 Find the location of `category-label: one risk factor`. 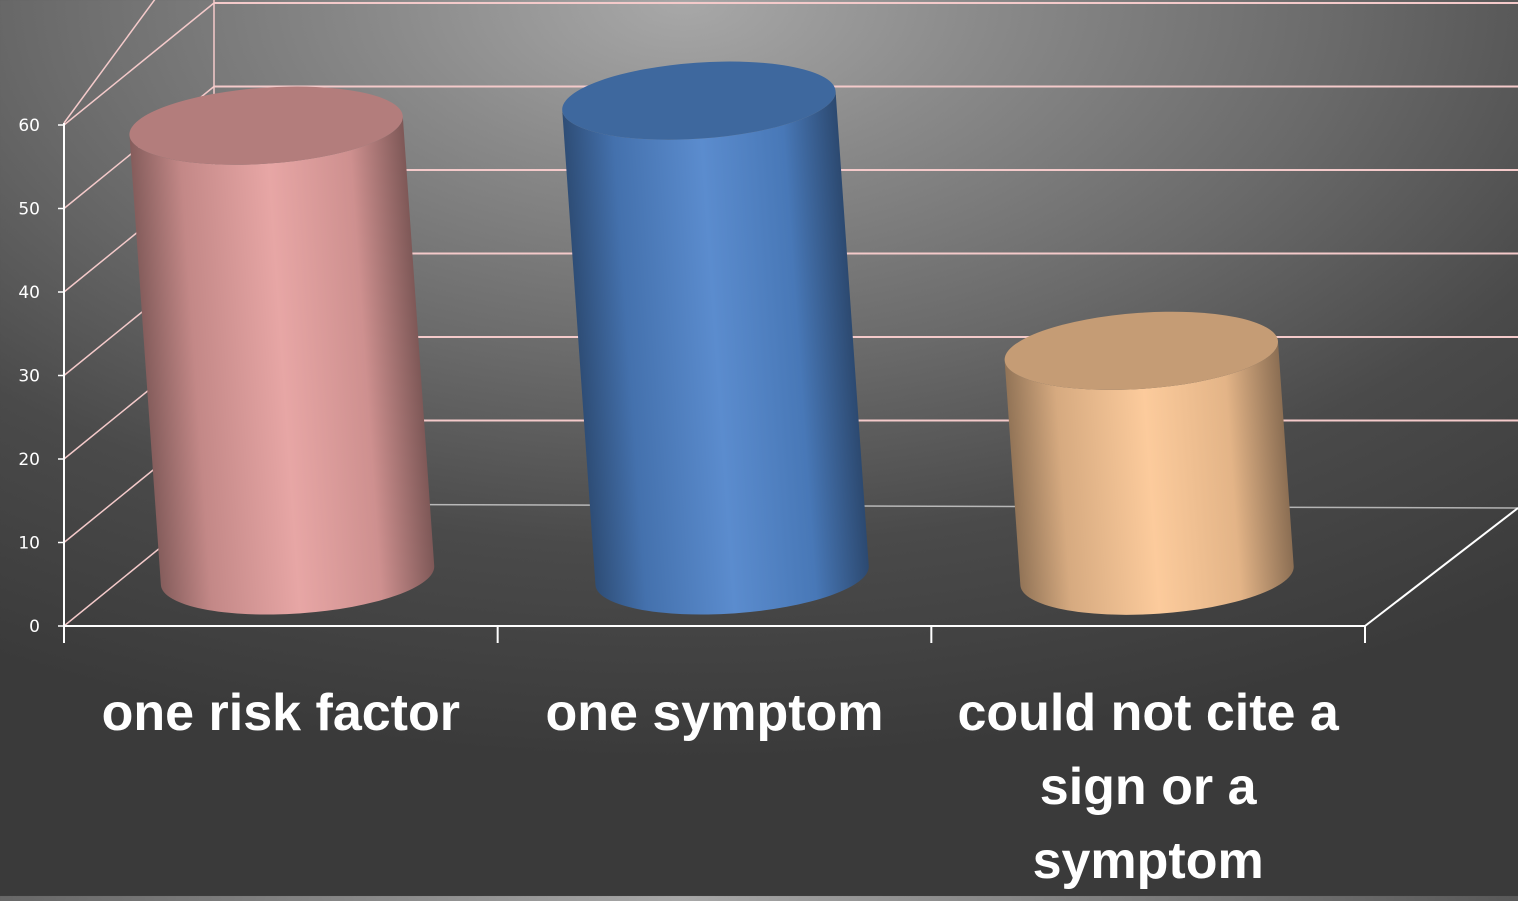

category-label: one risk factor is located at coordinates (281, 713).